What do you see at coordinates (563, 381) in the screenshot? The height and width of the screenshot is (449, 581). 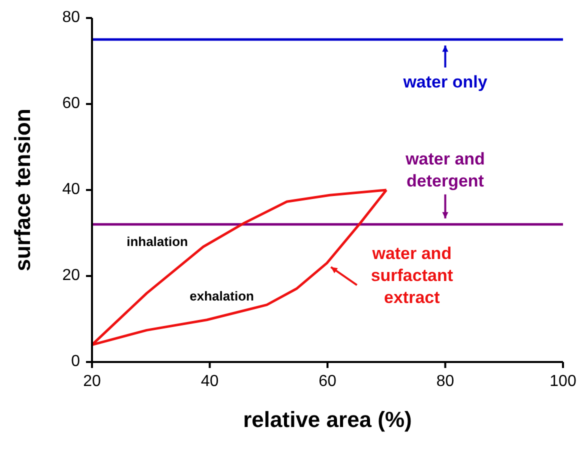 I see `x-tick-label: 100` at bounding box center [563, 381].